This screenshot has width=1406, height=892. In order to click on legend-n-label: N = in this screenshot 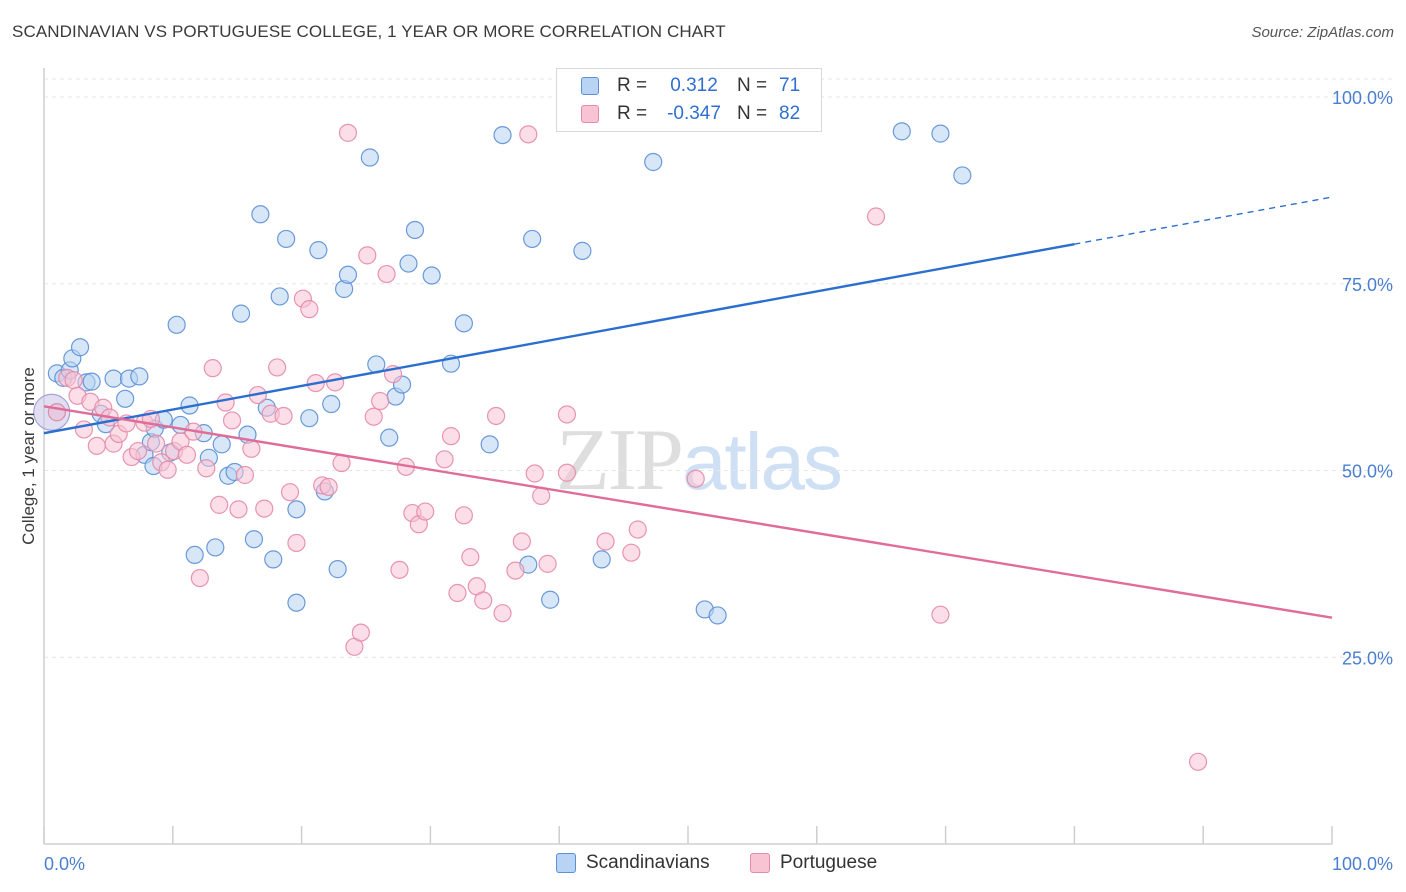, I will do `click(752, 113)`.